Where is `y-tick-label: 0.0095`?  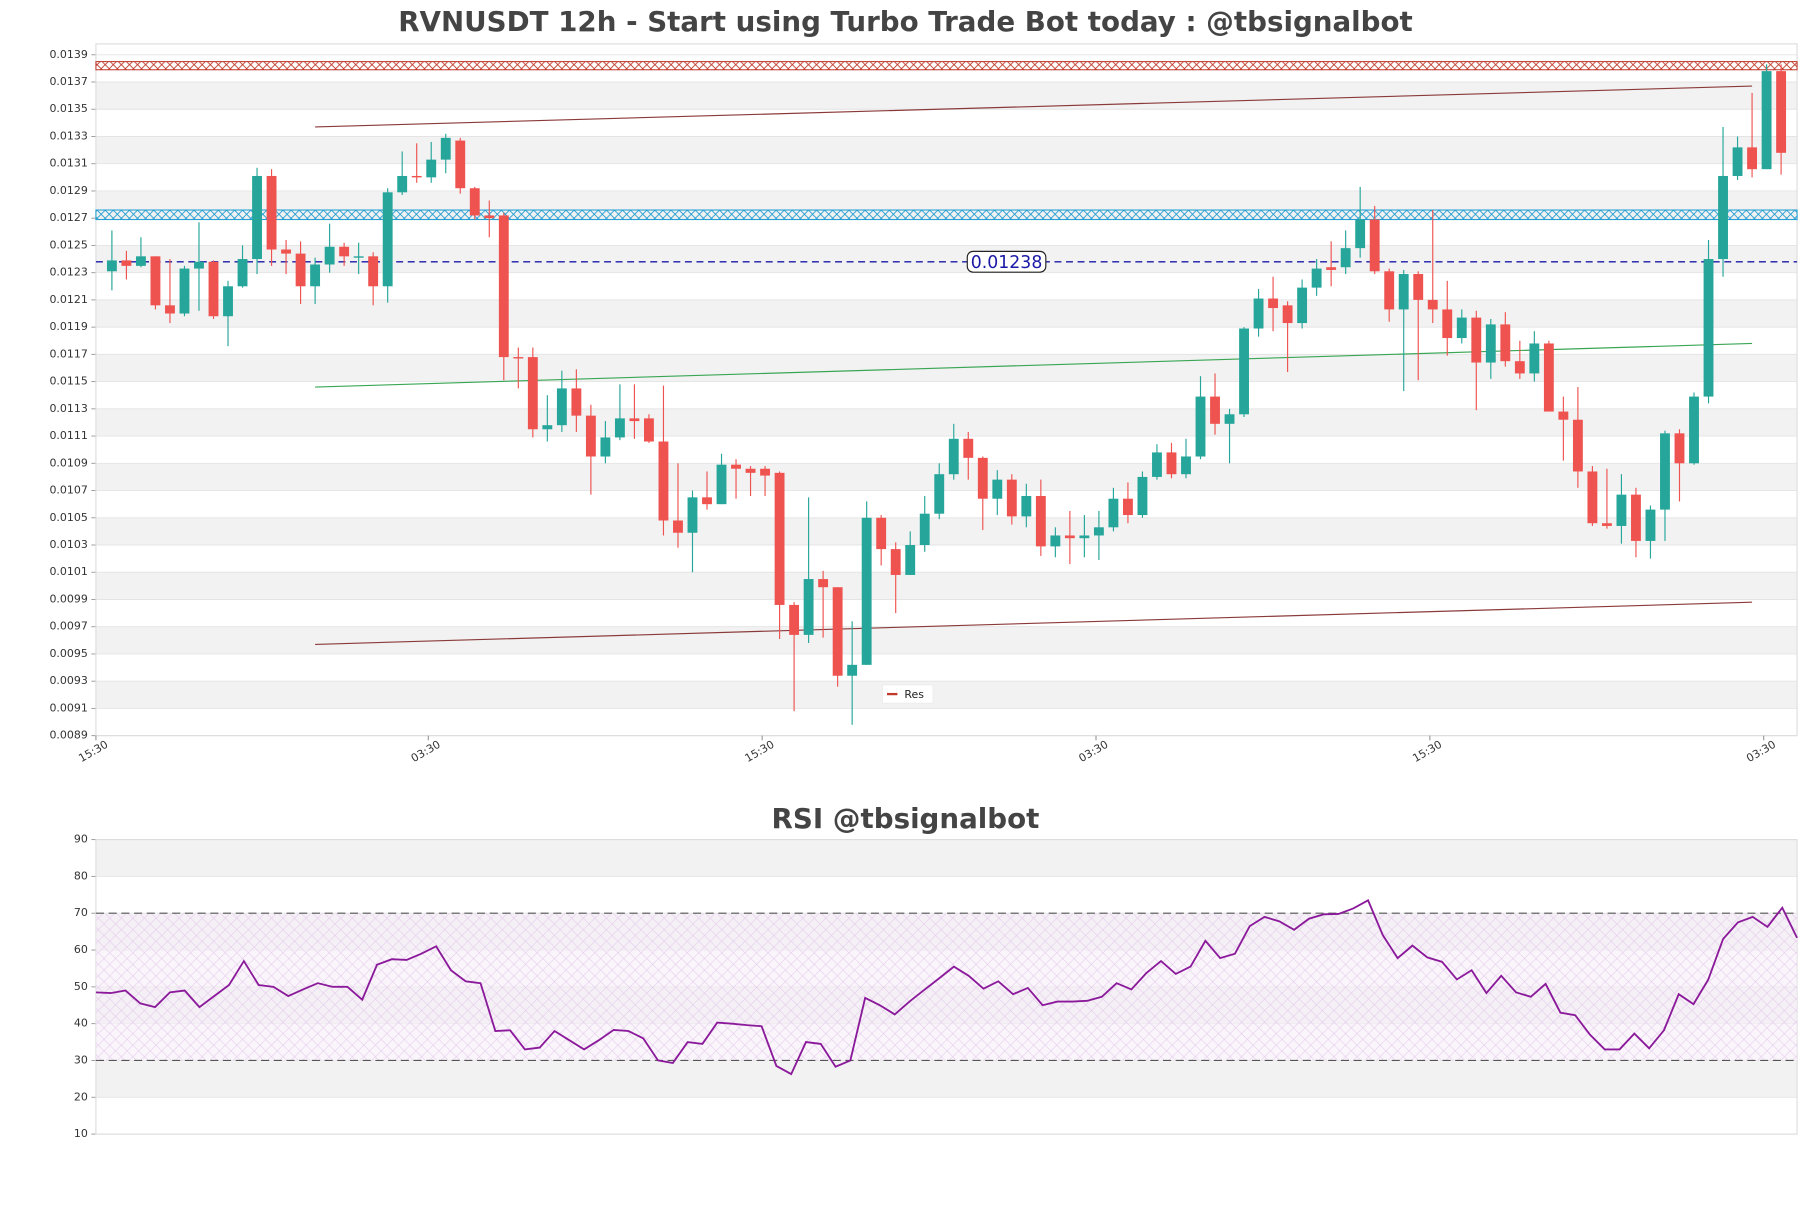 y-tick-label: 0.0095 is located at coordinates (68, 653).